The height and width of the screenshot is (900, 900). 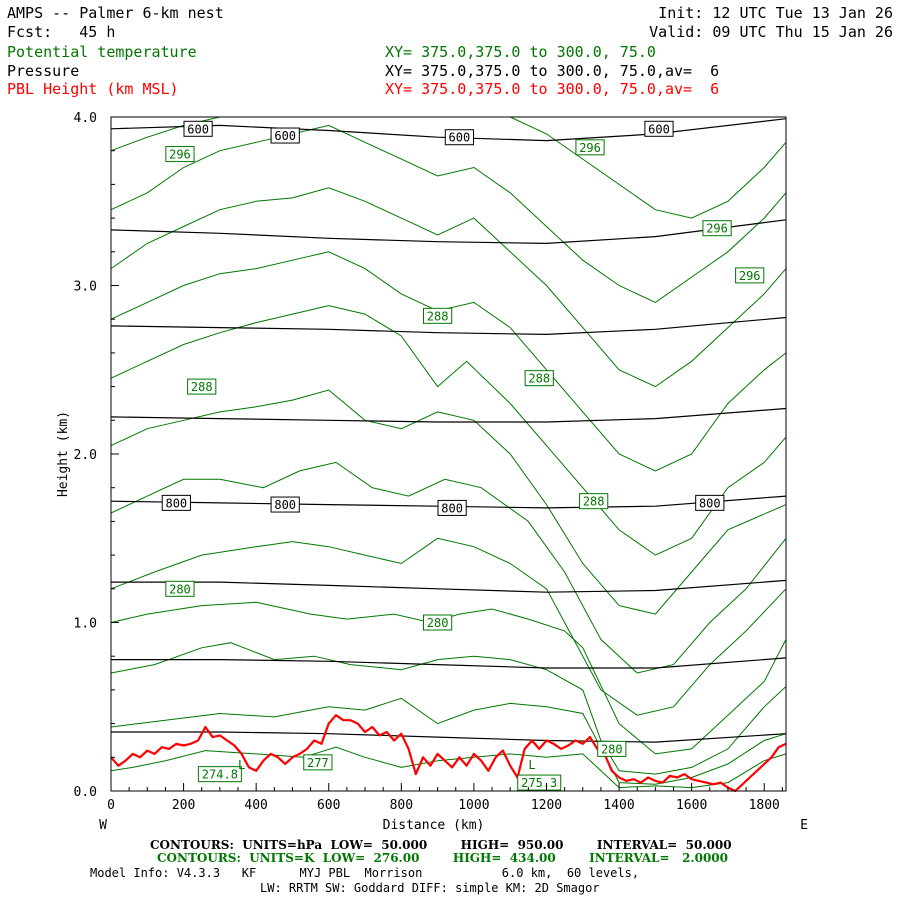 I want to click on theta-label-8: 280, so click(x=180, y=588).